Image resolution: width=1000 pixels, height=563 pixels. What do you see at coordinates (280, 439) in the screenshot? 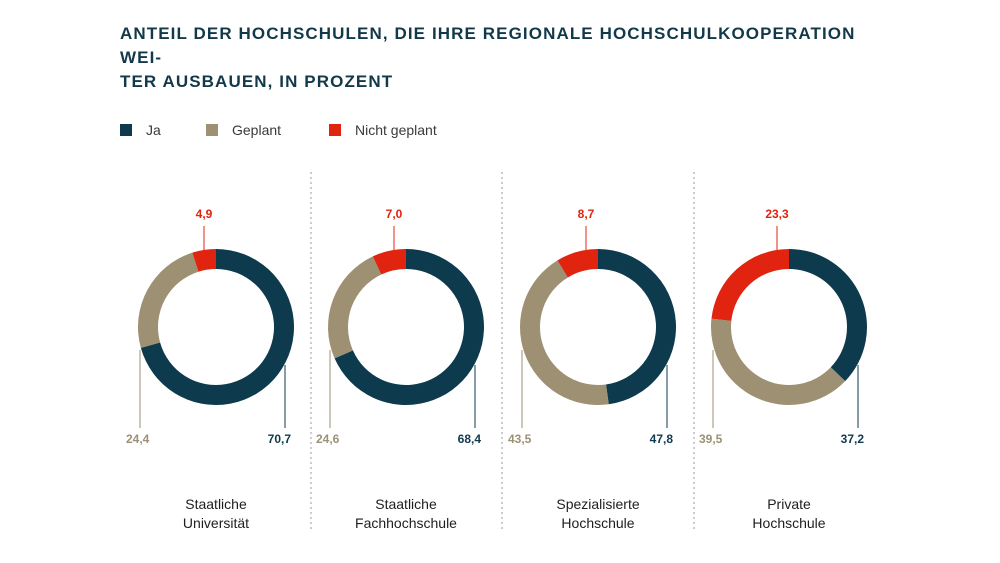
I see `donut-1-value-ja: 70,7` at bounding box center [280, 439].